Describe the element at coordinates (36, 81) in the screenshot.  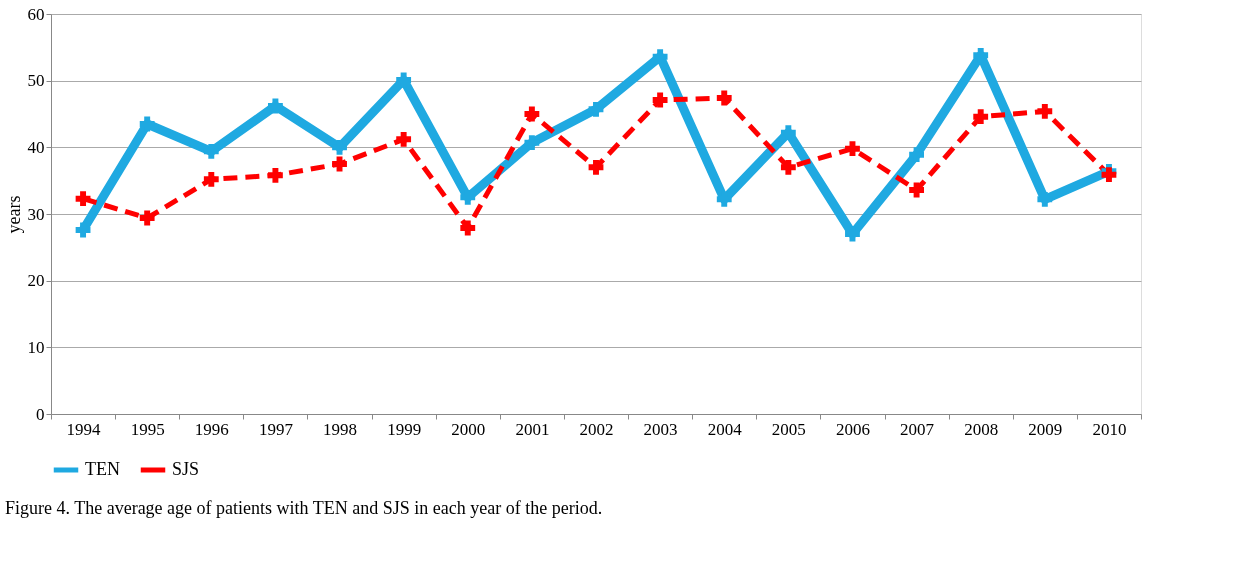
I see `y-tick-label: 50` at that location.